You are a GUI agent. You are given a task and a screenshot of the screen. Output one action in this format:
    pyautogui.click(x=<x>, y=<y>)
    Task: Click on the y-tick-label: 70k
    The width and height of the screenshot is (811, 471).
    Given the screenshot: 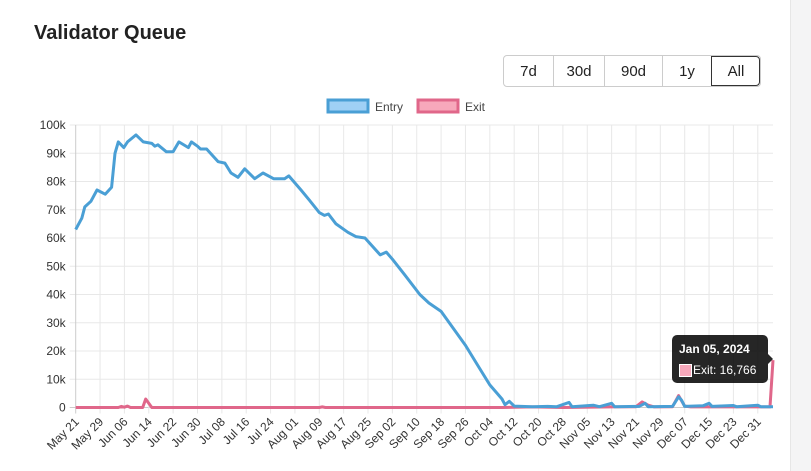 What is the action you would take?
    pyautogui.click(x=56, y=210)
    